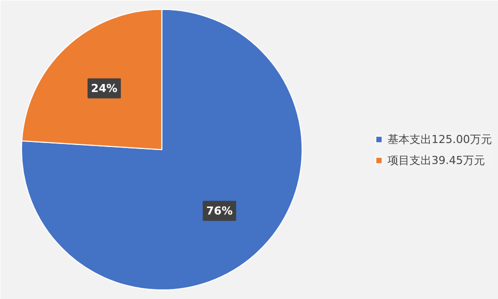 This screenshot has height=299, width=498. I want to click on legend-label: 基本支出125.00万元, so click(440, 139).